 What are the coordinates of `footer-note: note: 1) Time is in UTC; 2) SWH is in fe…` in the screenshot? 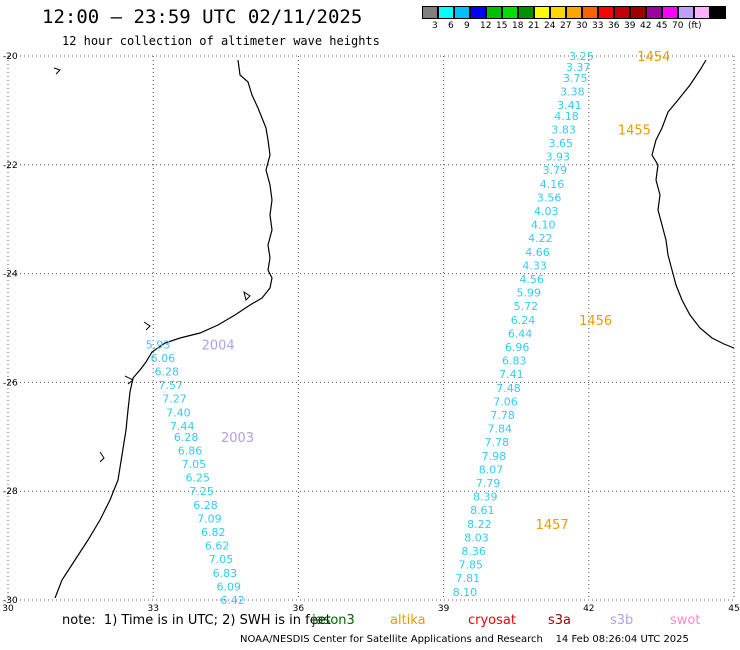 It's located at (196, 620).